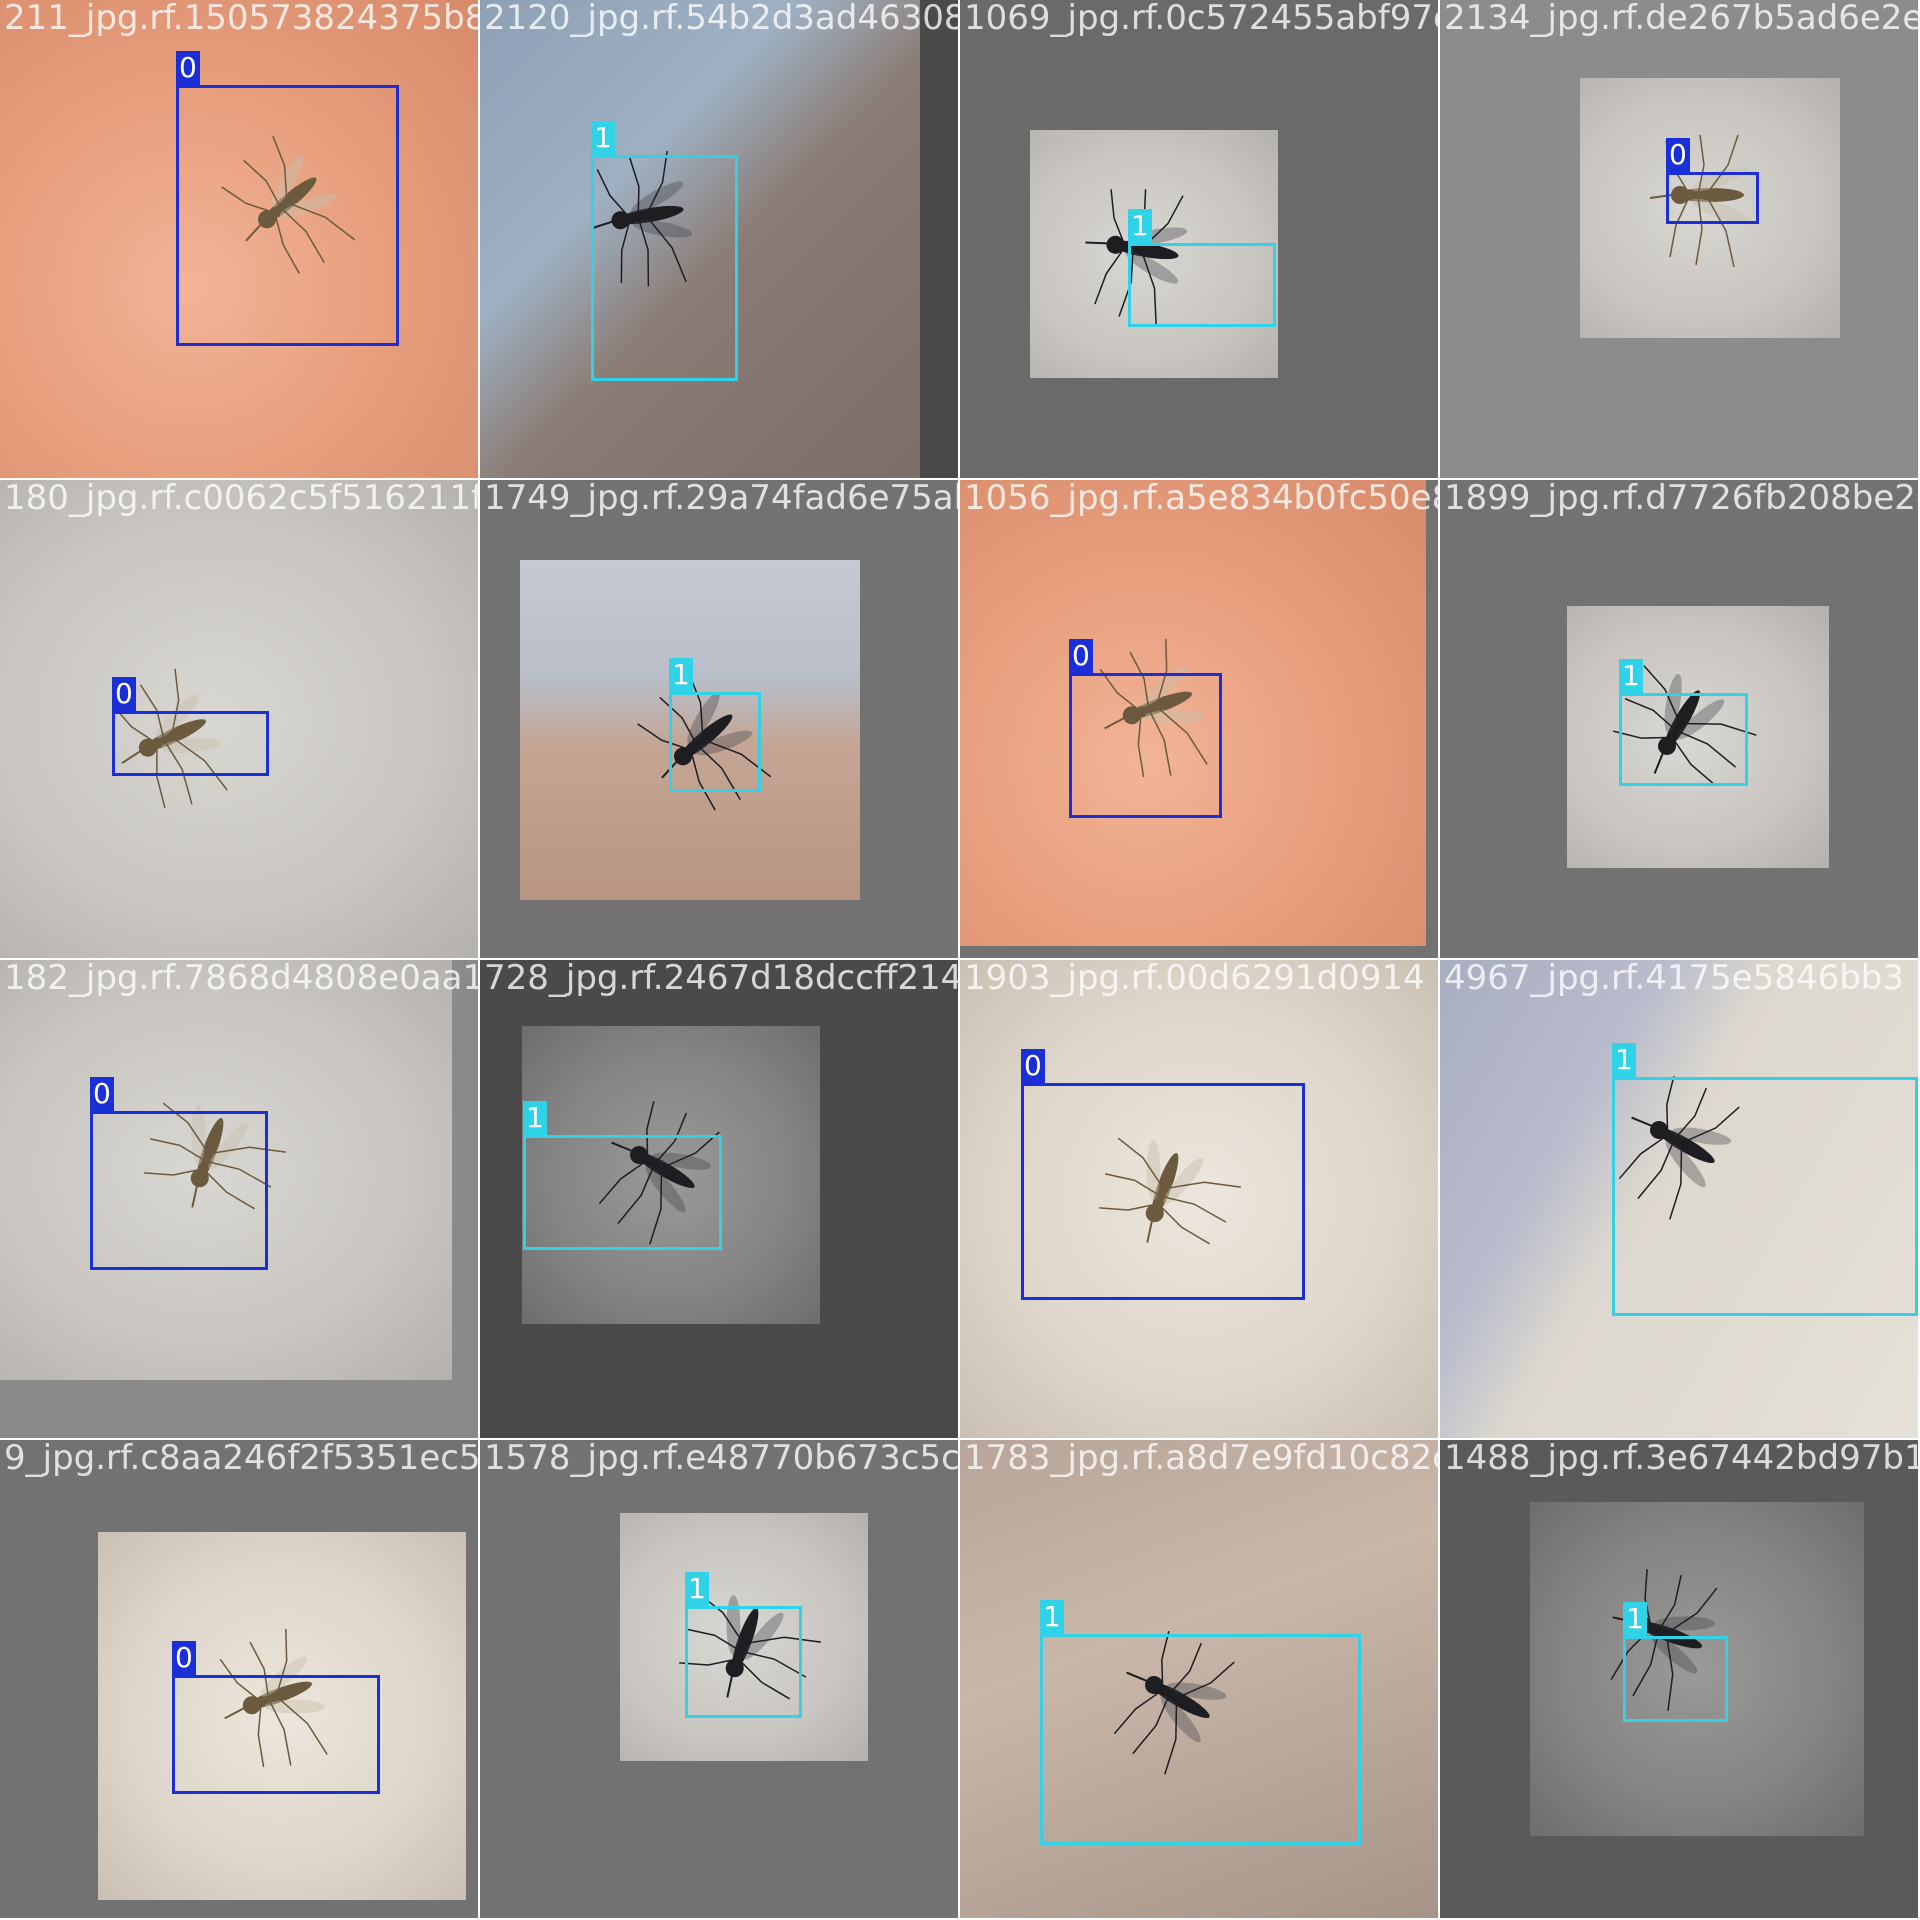 The image size is (1920, 1920). I want to click on image-tile: 1 1578_jpg.rf.e48770b673c5c3, so click(719, 1679).